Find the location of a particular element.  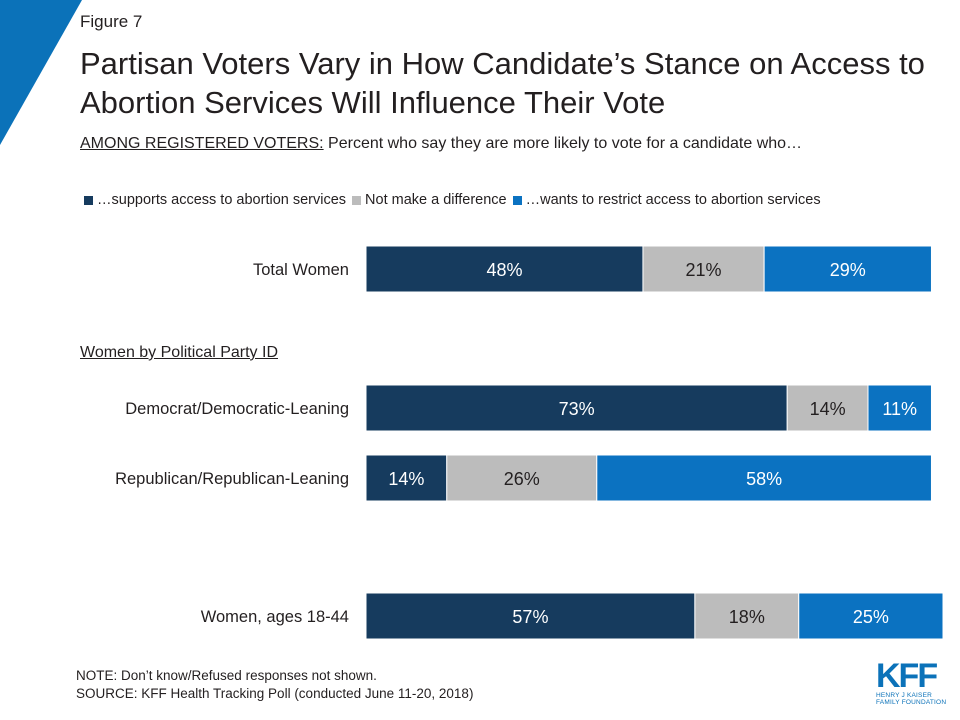

logo-line-1: HENRY J KAISER is located at coordinates (904, 695).